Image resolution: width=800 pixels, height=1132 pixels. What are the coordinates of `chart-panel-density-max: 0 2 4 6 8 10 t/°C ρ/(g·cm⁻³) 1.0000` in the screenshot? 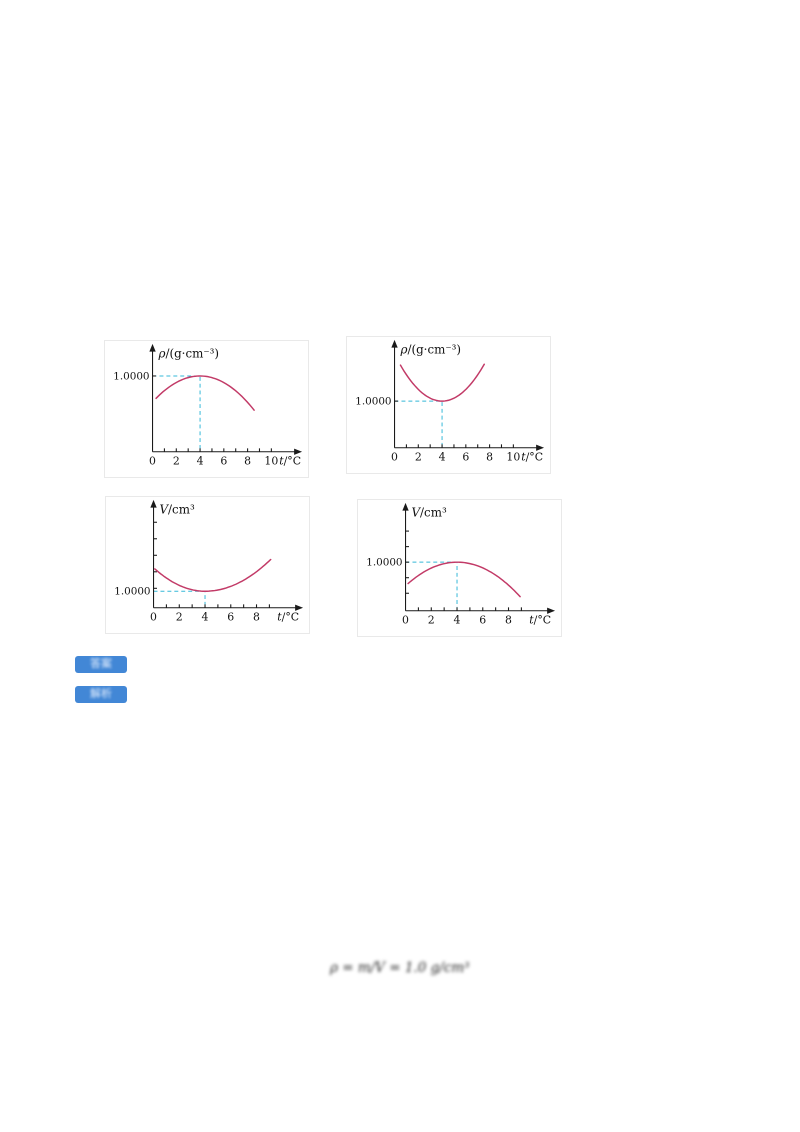 It's located at (206, 409).